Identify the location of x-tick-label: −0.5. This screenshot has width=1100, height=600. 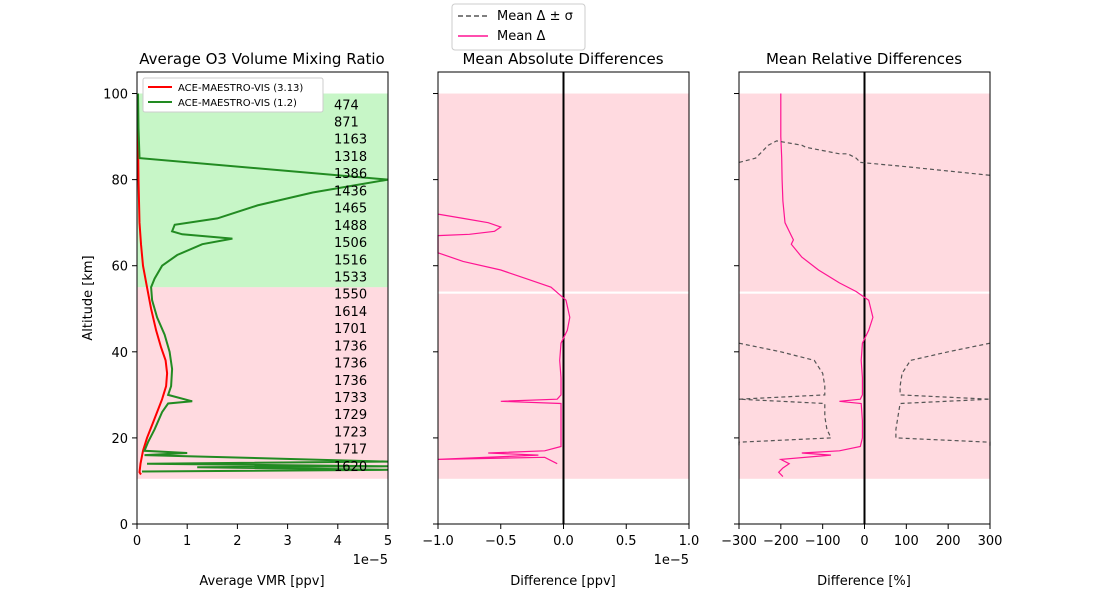
(501, 541).